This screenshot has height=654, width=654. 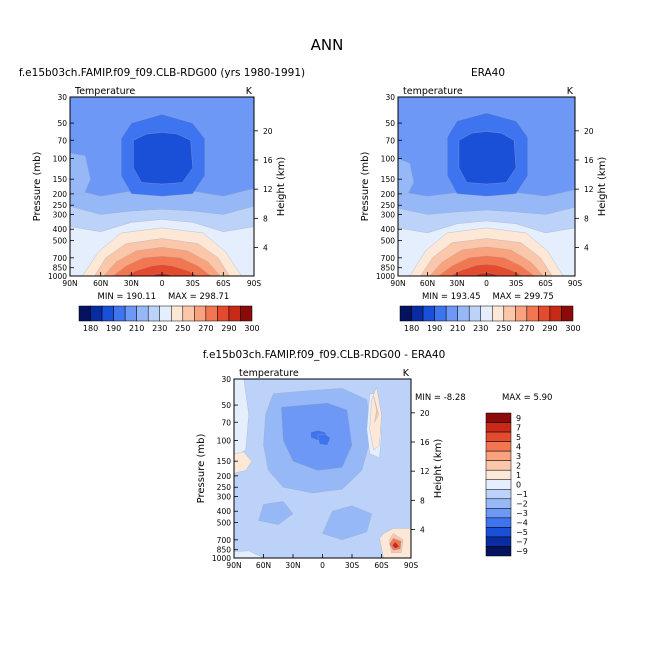 I want to click on height-tick-label: 12, so click(x=589, y=189).